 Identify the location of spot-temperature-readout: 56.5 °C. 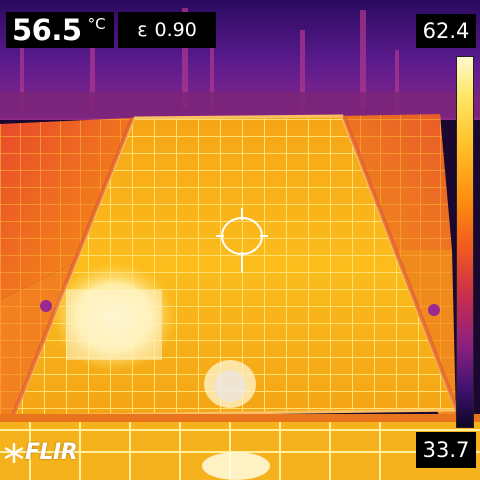
(60, 30).